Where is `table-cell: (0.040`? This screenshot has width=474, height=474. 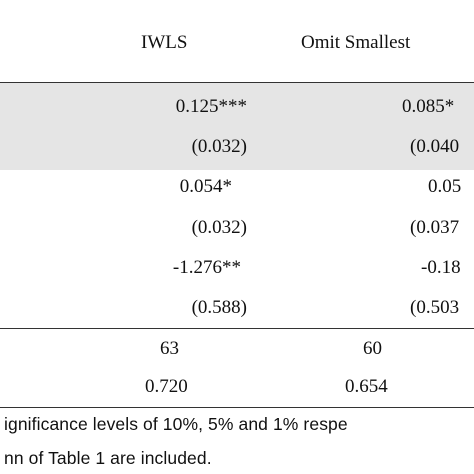
table-cell: (0.040 is located at coordinates (435, 146).